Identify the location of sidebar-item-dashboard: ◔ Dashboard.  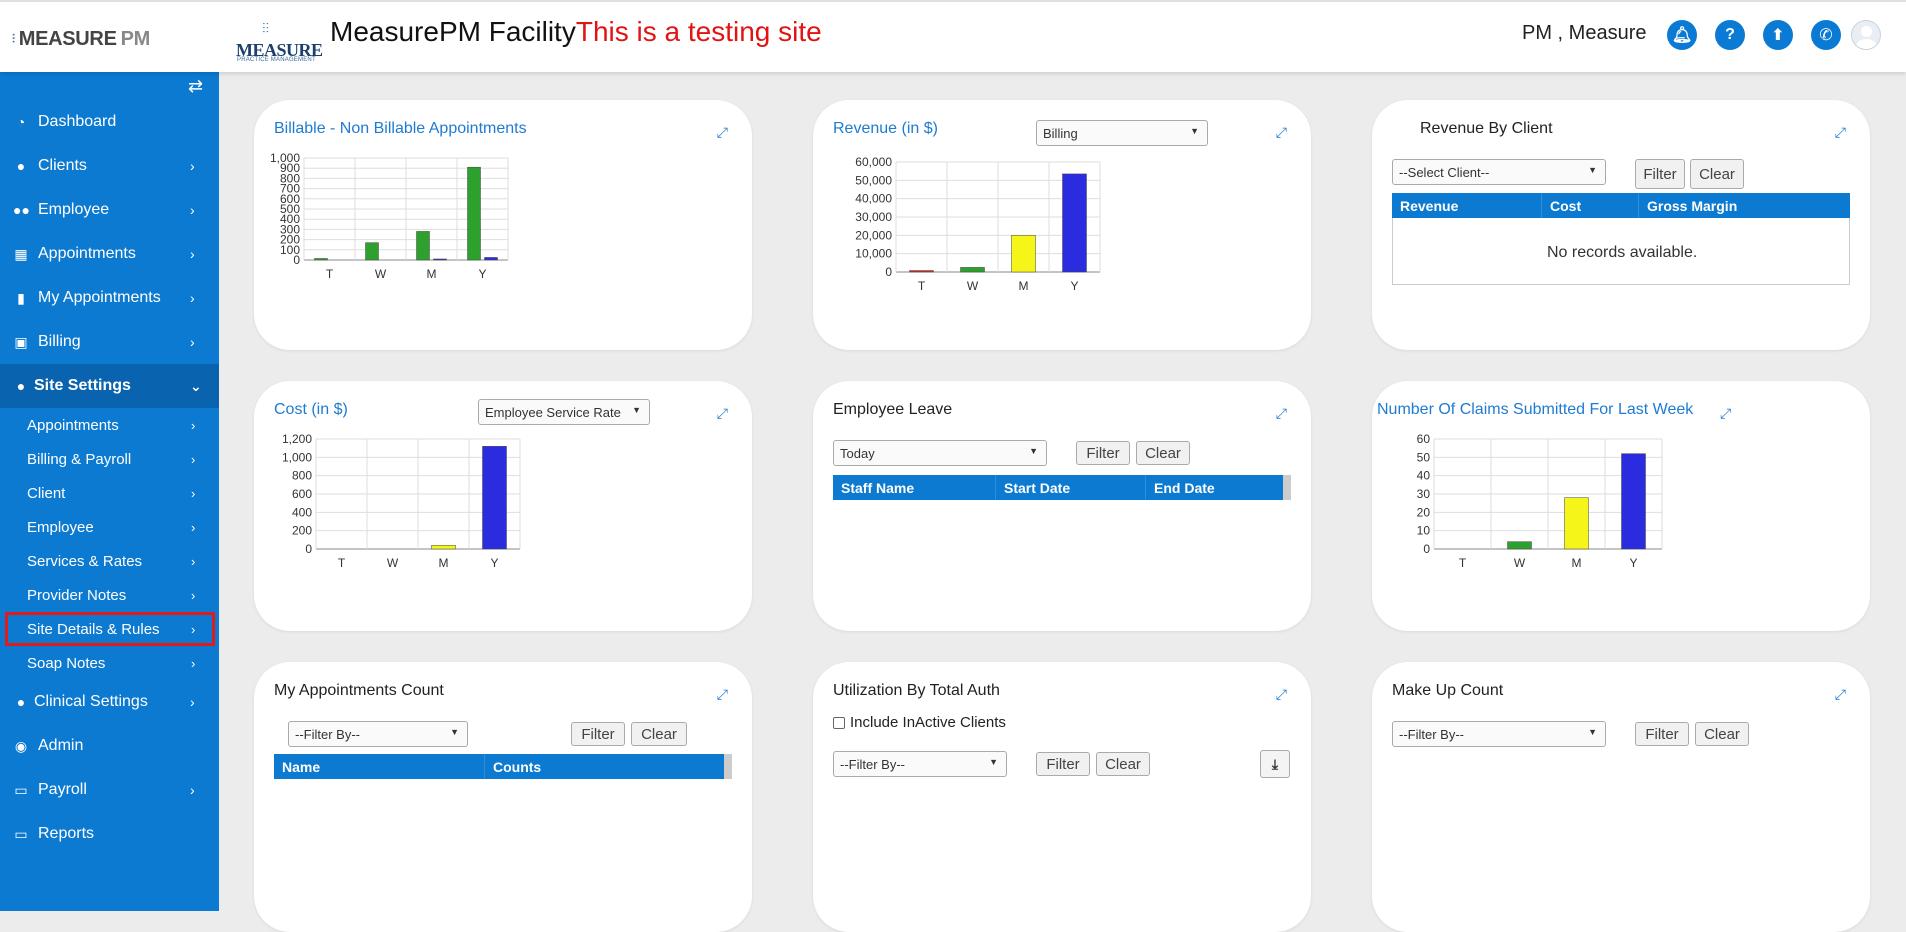
(109, 122).